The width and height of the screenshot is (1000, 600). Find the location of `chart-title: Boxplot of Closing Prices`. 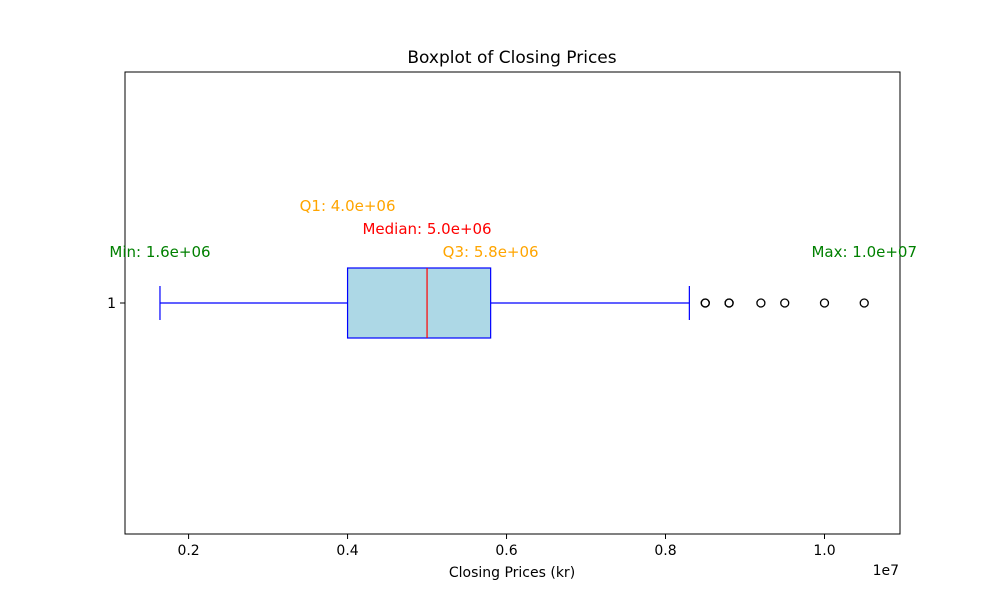

chart-title: Boxplot of Closing Prices is located at coordinates (511, 58).